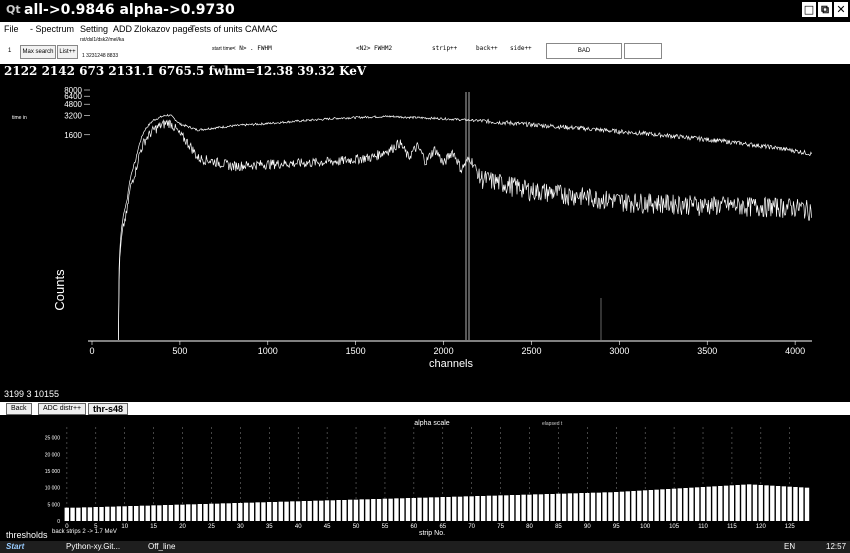 The image size is (850, 553). I want to click on y-tick-label: 6400, so click(73, 96).